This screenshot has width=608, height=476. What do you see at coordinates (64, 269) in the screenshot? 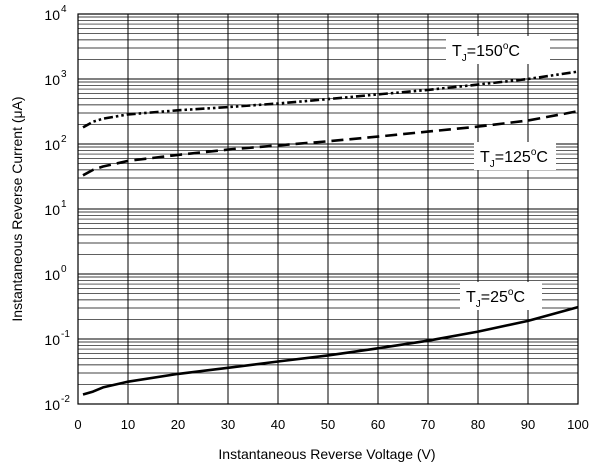
I see `y-tick-exponent: 0` at bounding box center [64, 269].